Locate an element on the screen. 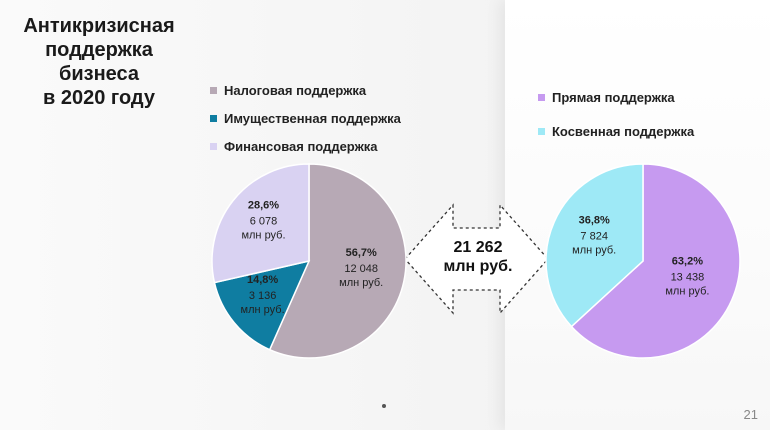 The image size is (770, 430). legend-item-financial: Финансовая поддержка is located at coordinates (305, 153).